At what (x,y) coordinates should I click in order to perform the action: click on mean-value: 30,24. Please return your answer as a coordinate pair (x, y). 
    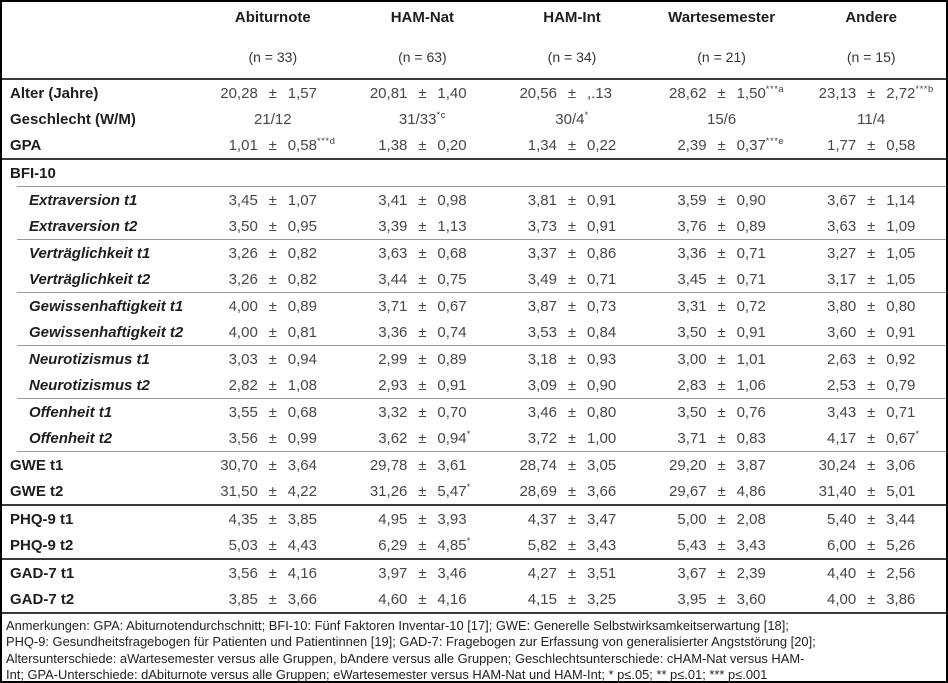
    Looking at the image, I should click on (837, 465).